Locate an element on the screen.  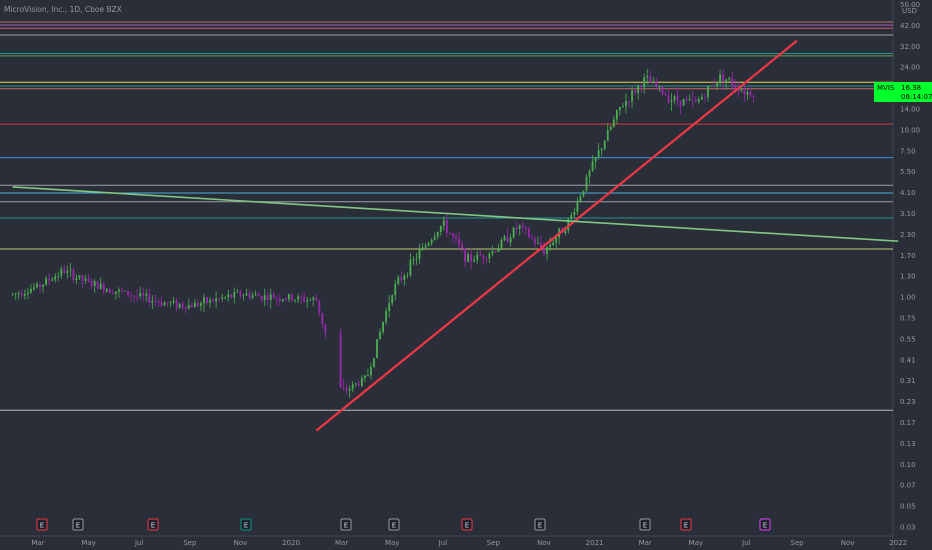
price-tick-label: 50.00 is located at coordinates (910, 5).